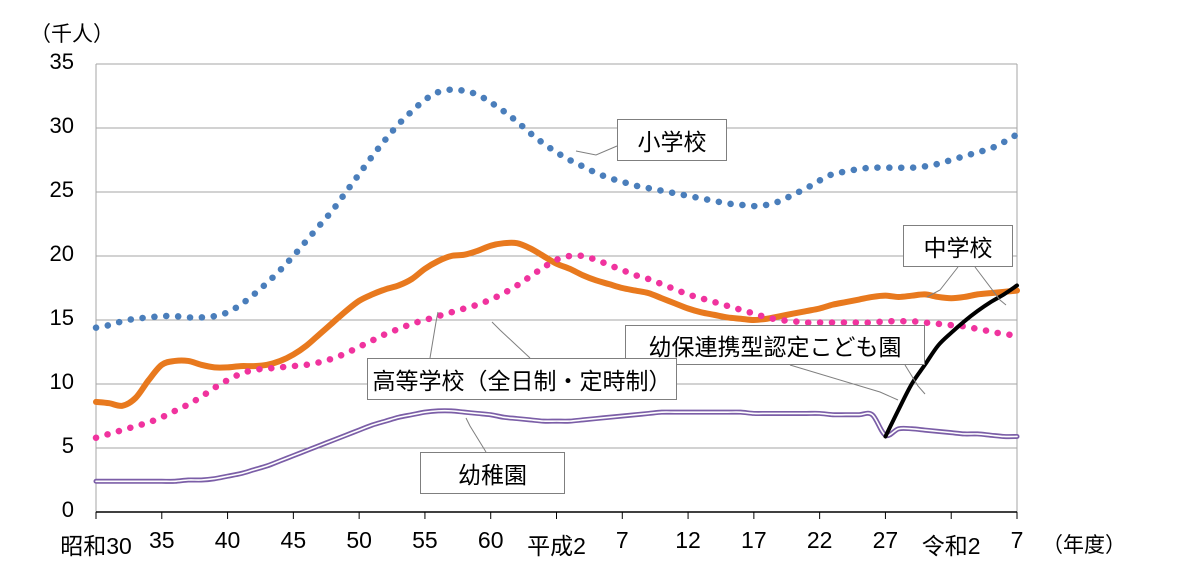 This screenshot has height=574, width=1200. I want to click on callout-ninteikodomoen-label: 幼保連携型認定こども園, so click(775, 347).